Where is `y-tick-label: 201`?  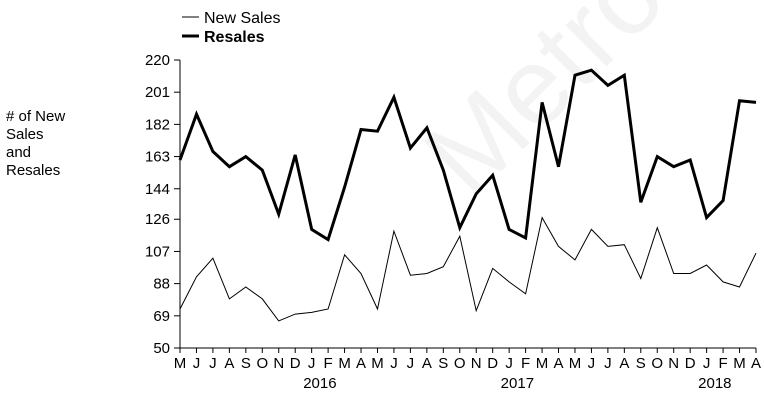
y-tick-label: 201 is located at coordinates (157, 92).